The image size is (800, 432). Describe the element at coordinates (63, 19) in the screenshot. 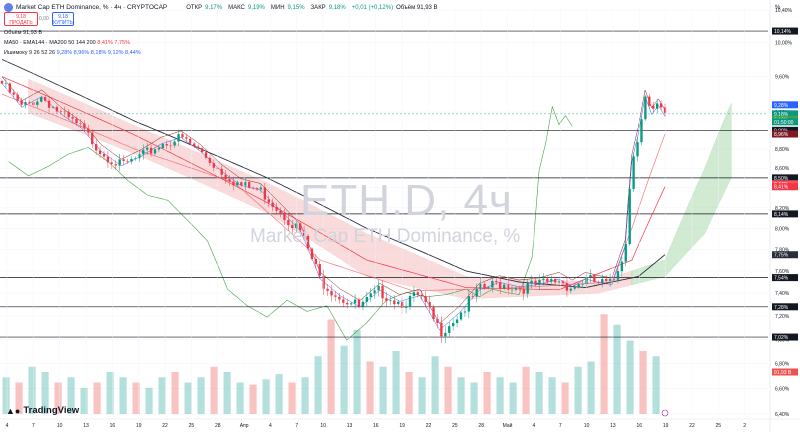

I see `buy-button: 9,18 КУПИТЬ` at that location.